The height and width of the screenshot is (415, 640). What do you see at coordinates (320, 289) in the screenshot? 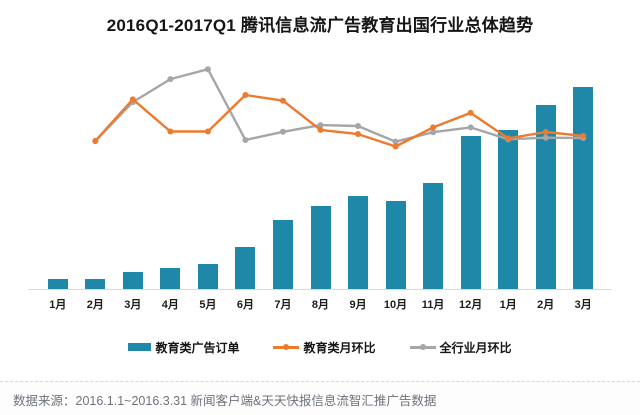
I see `x-axis-line` at bounding box center [320, 289].